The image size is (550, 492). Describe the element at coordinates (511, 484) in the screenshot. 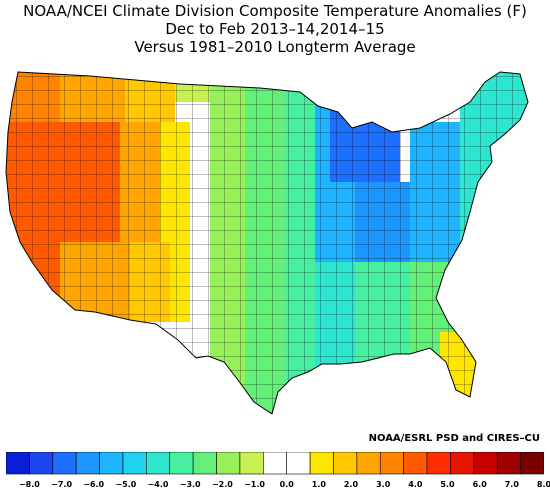

I see `colorbar-tick-label: 7.0` at that location.